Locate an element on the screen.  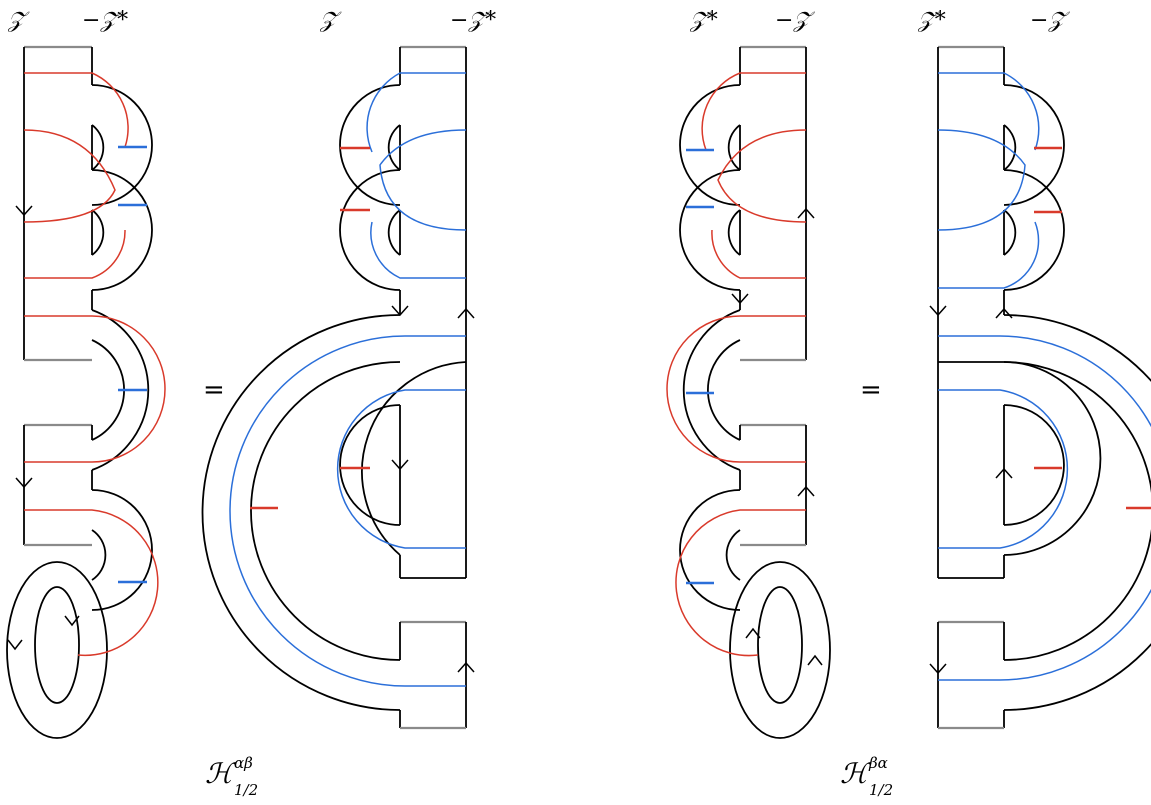
p4-big-arc-inner is located at coordinates (1077, 511).